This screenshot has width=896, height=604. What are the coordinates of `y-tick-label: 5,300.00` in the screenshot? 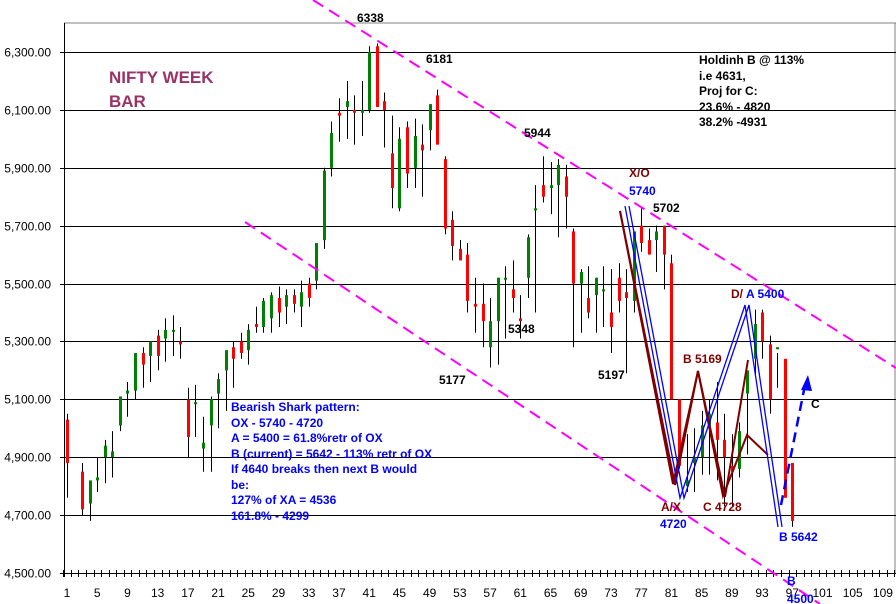 It's located at (27, 342).